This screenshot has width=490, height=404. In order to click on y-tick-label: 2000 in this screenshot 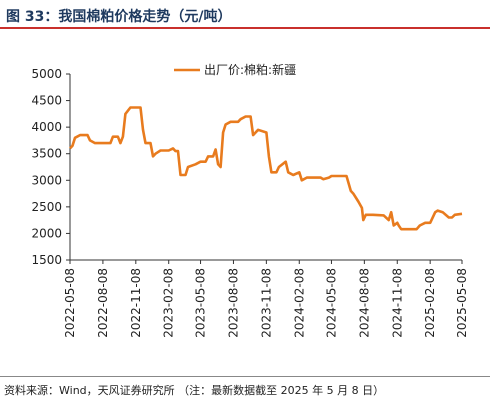, I will do `click(46, 233)`.